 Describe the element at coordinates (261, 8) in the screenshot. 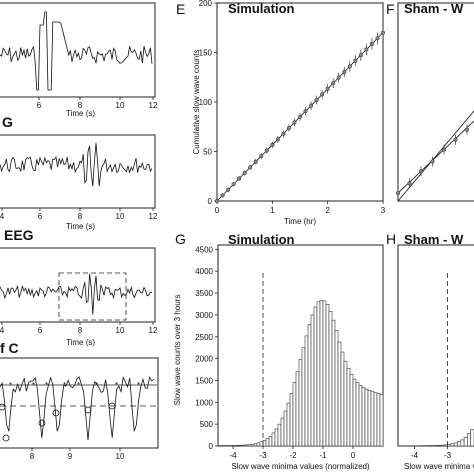

I see `chart-title: Simulation` at that location.